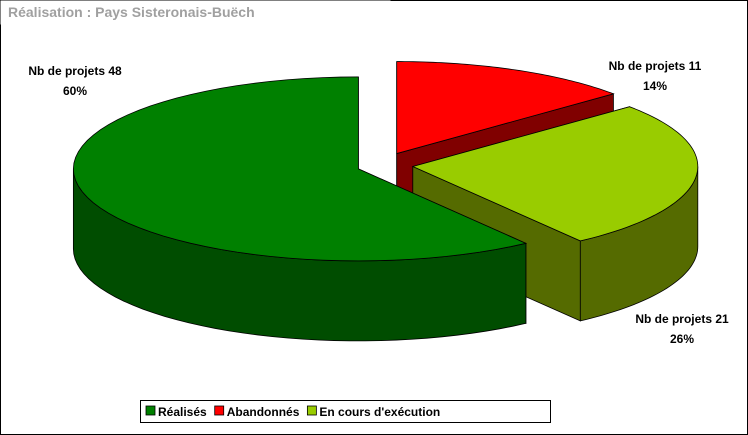  I want to click on title-bg, so click(195, 12).